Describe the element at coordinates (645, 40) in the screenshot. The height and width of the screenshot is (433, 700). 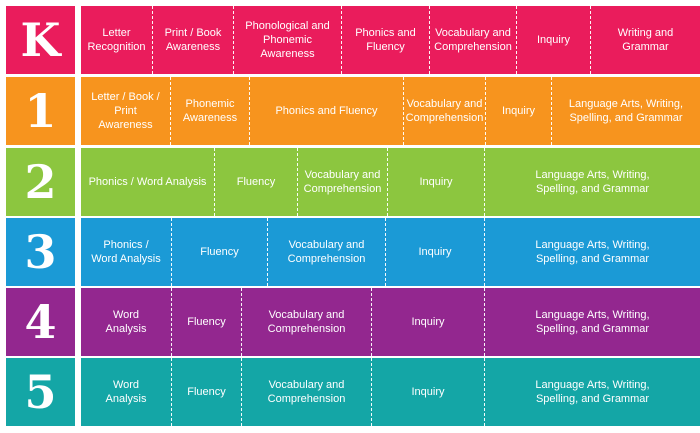
I see `skill-cell: Writing and Grammar` at that location.